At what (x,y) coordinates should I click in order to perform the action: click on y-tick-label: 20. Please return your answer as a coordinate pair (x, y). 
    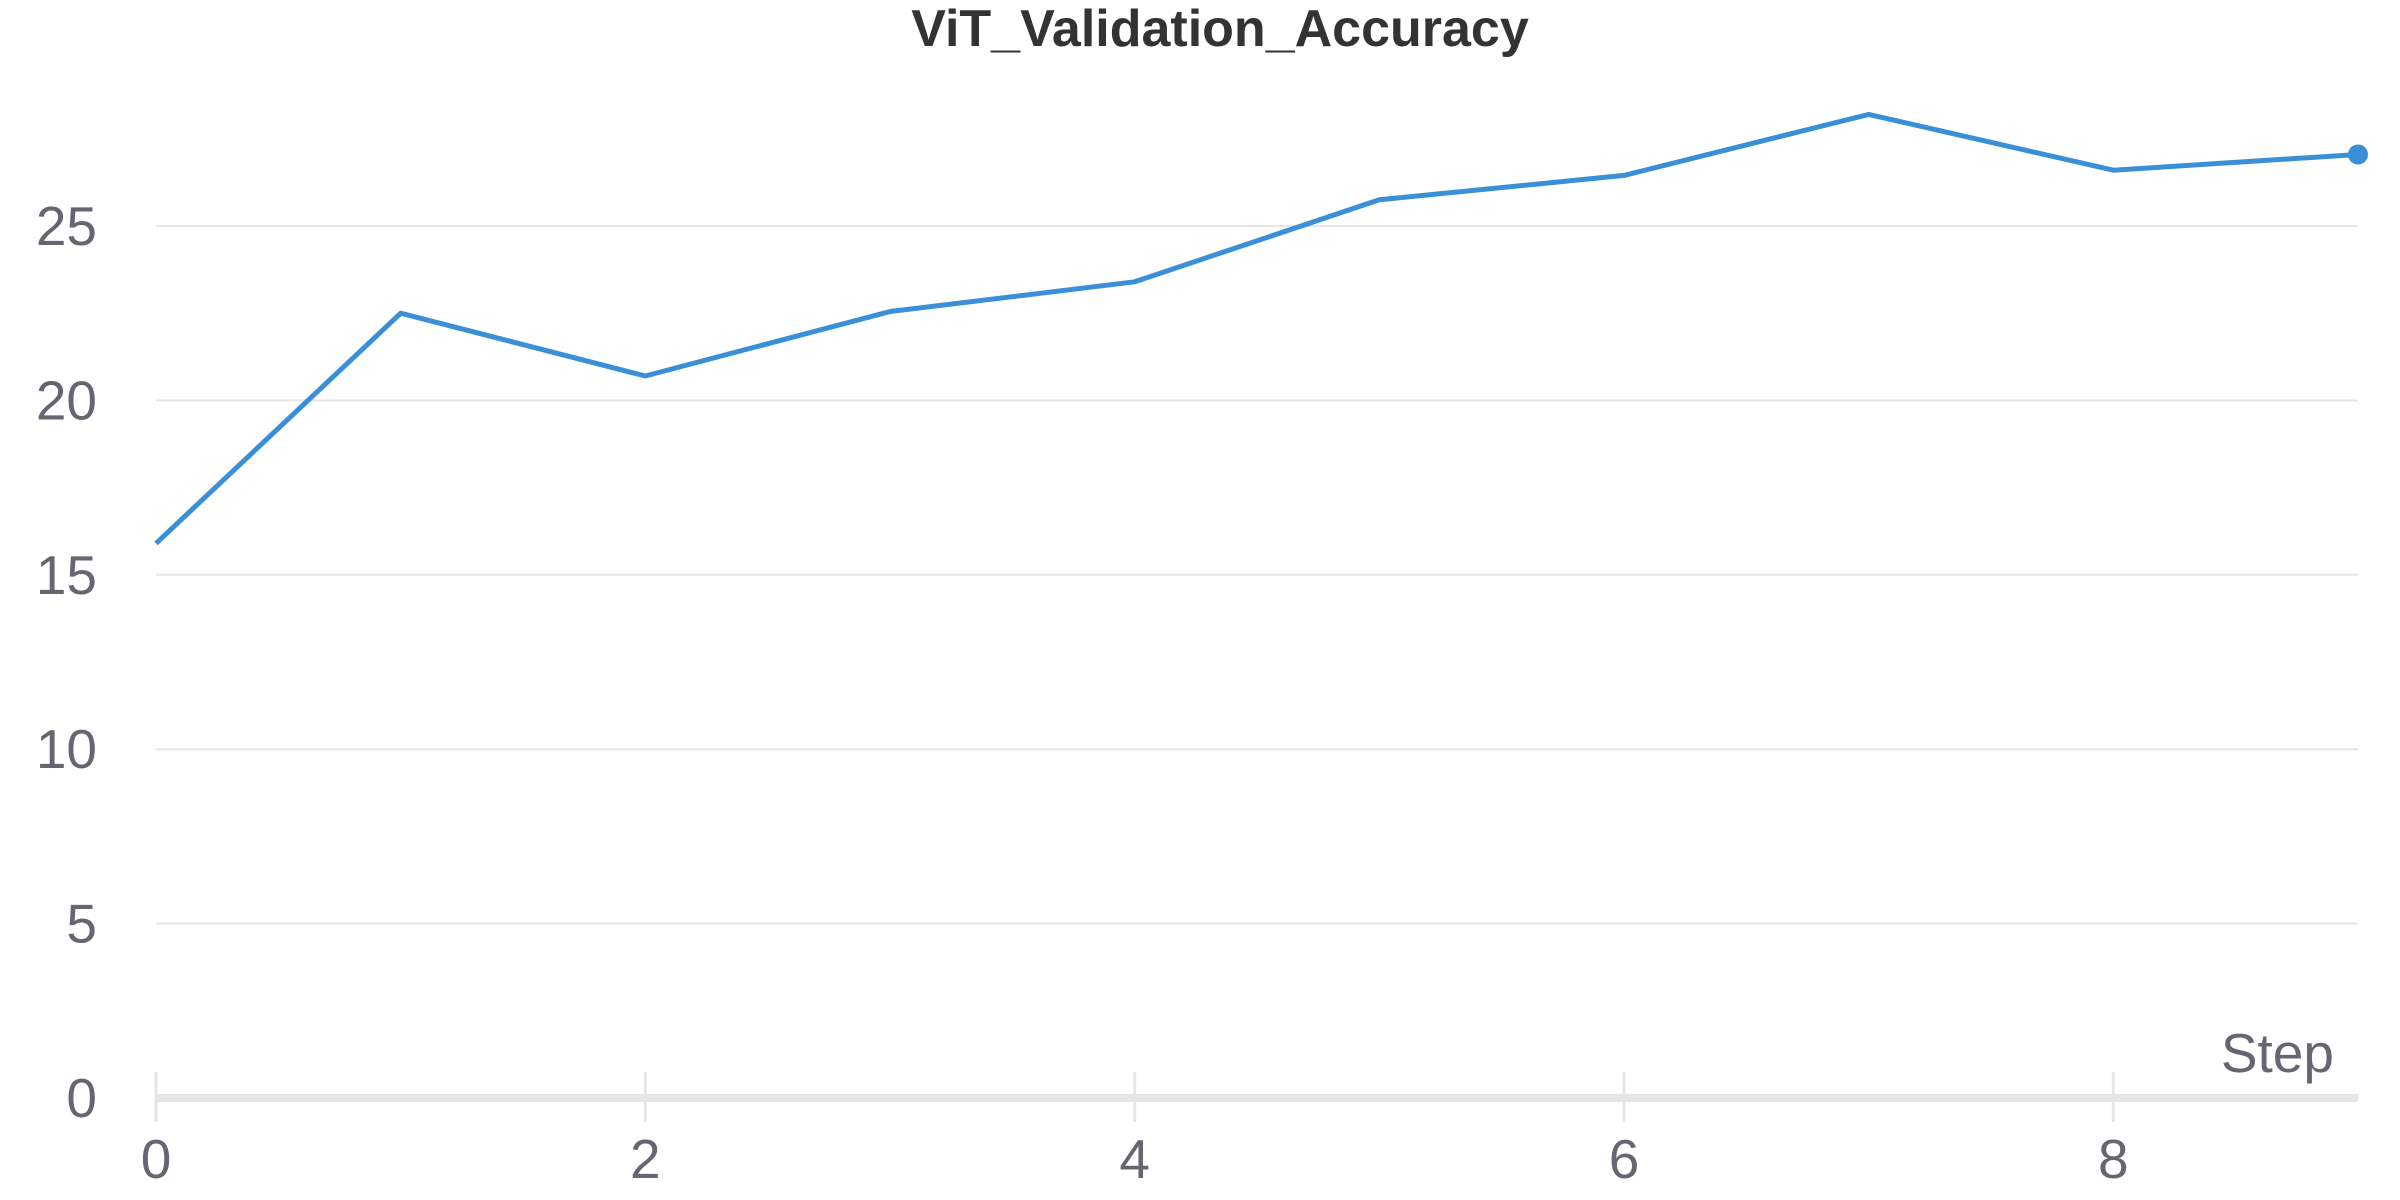
    Looking at the image, I should click on (66, 400).